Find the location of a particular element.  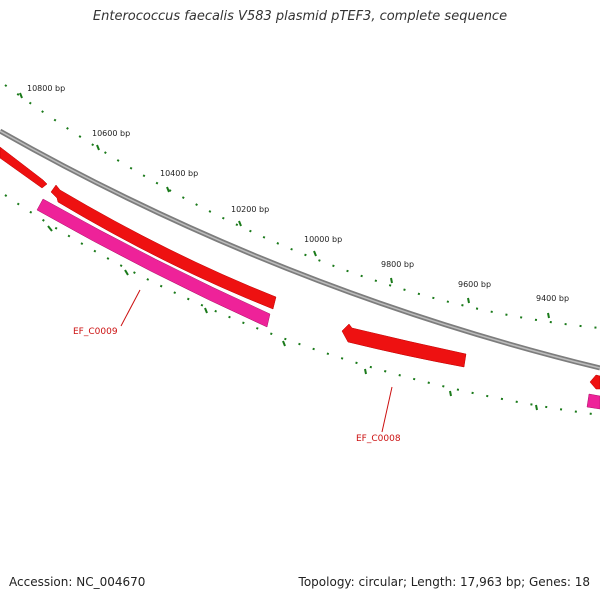

ruler-label-10600: 10600 bp is located at coordinates (111, 133).